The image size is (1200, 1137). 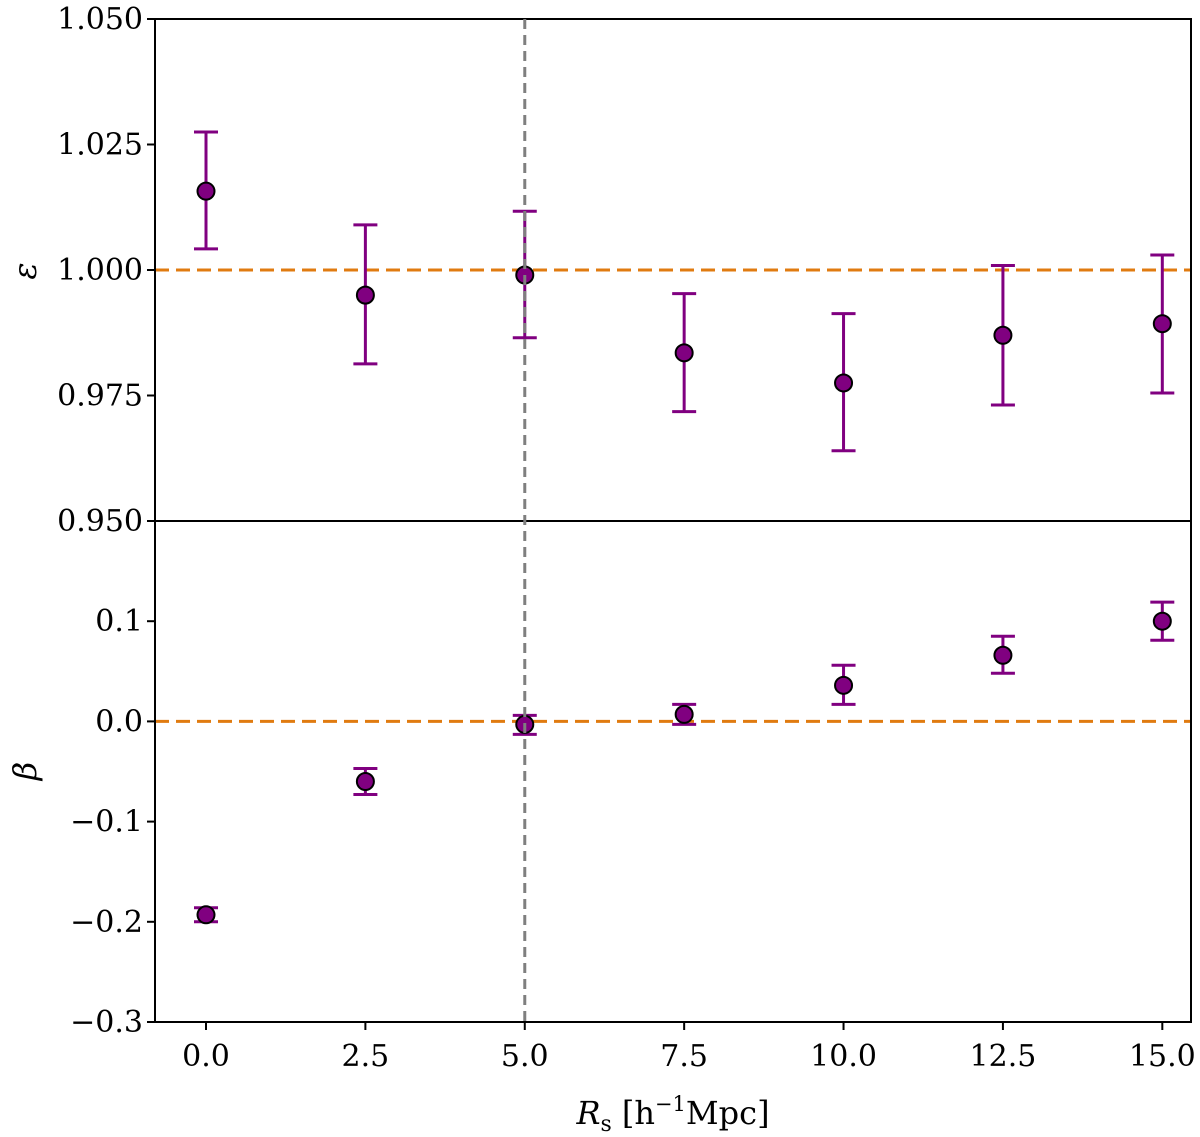 I want to click on beta-y-tick-label: −0.1, so click(x=106, y=822).